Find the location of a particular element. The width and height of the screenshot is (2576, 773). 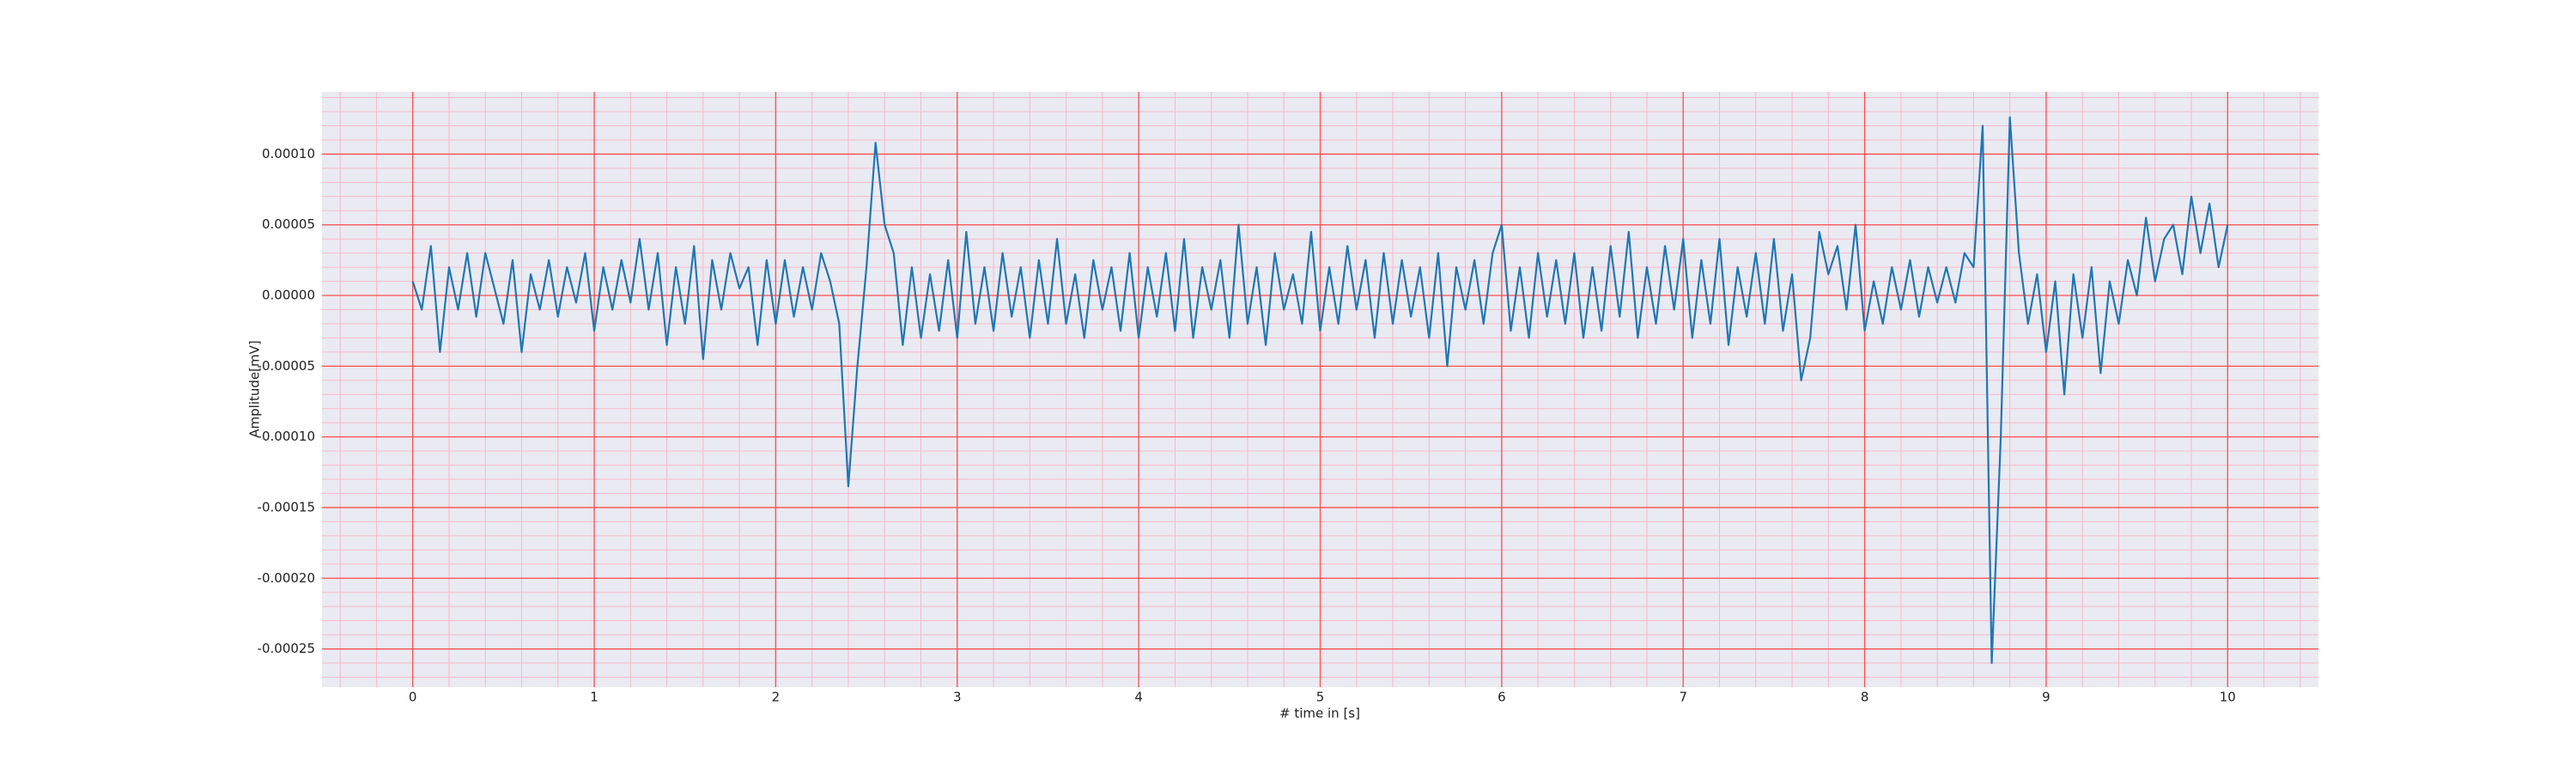

x-tick-label: 0 is located at coordinates (413, 697).